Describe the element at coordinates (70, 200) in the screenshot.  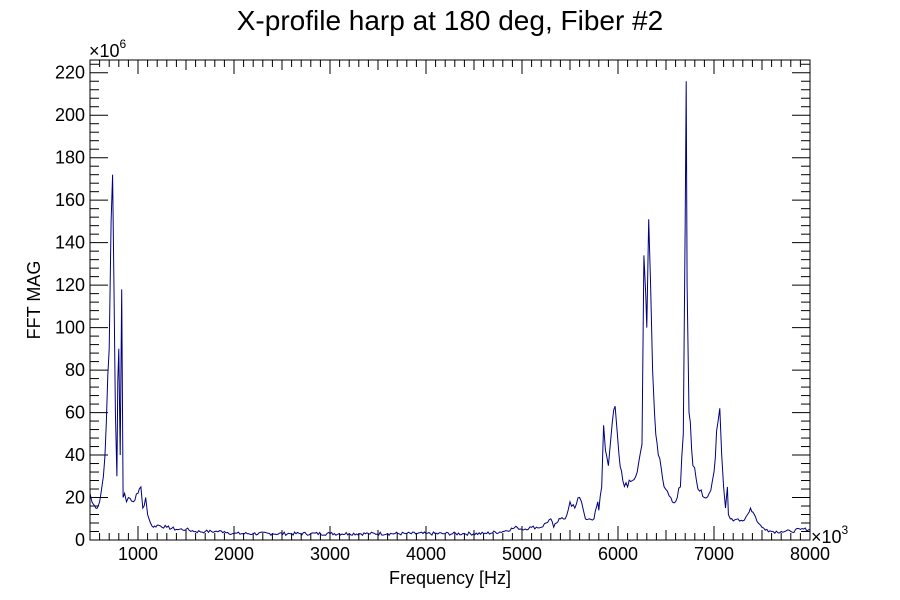
I see `y-tick-label: 160` at that location.